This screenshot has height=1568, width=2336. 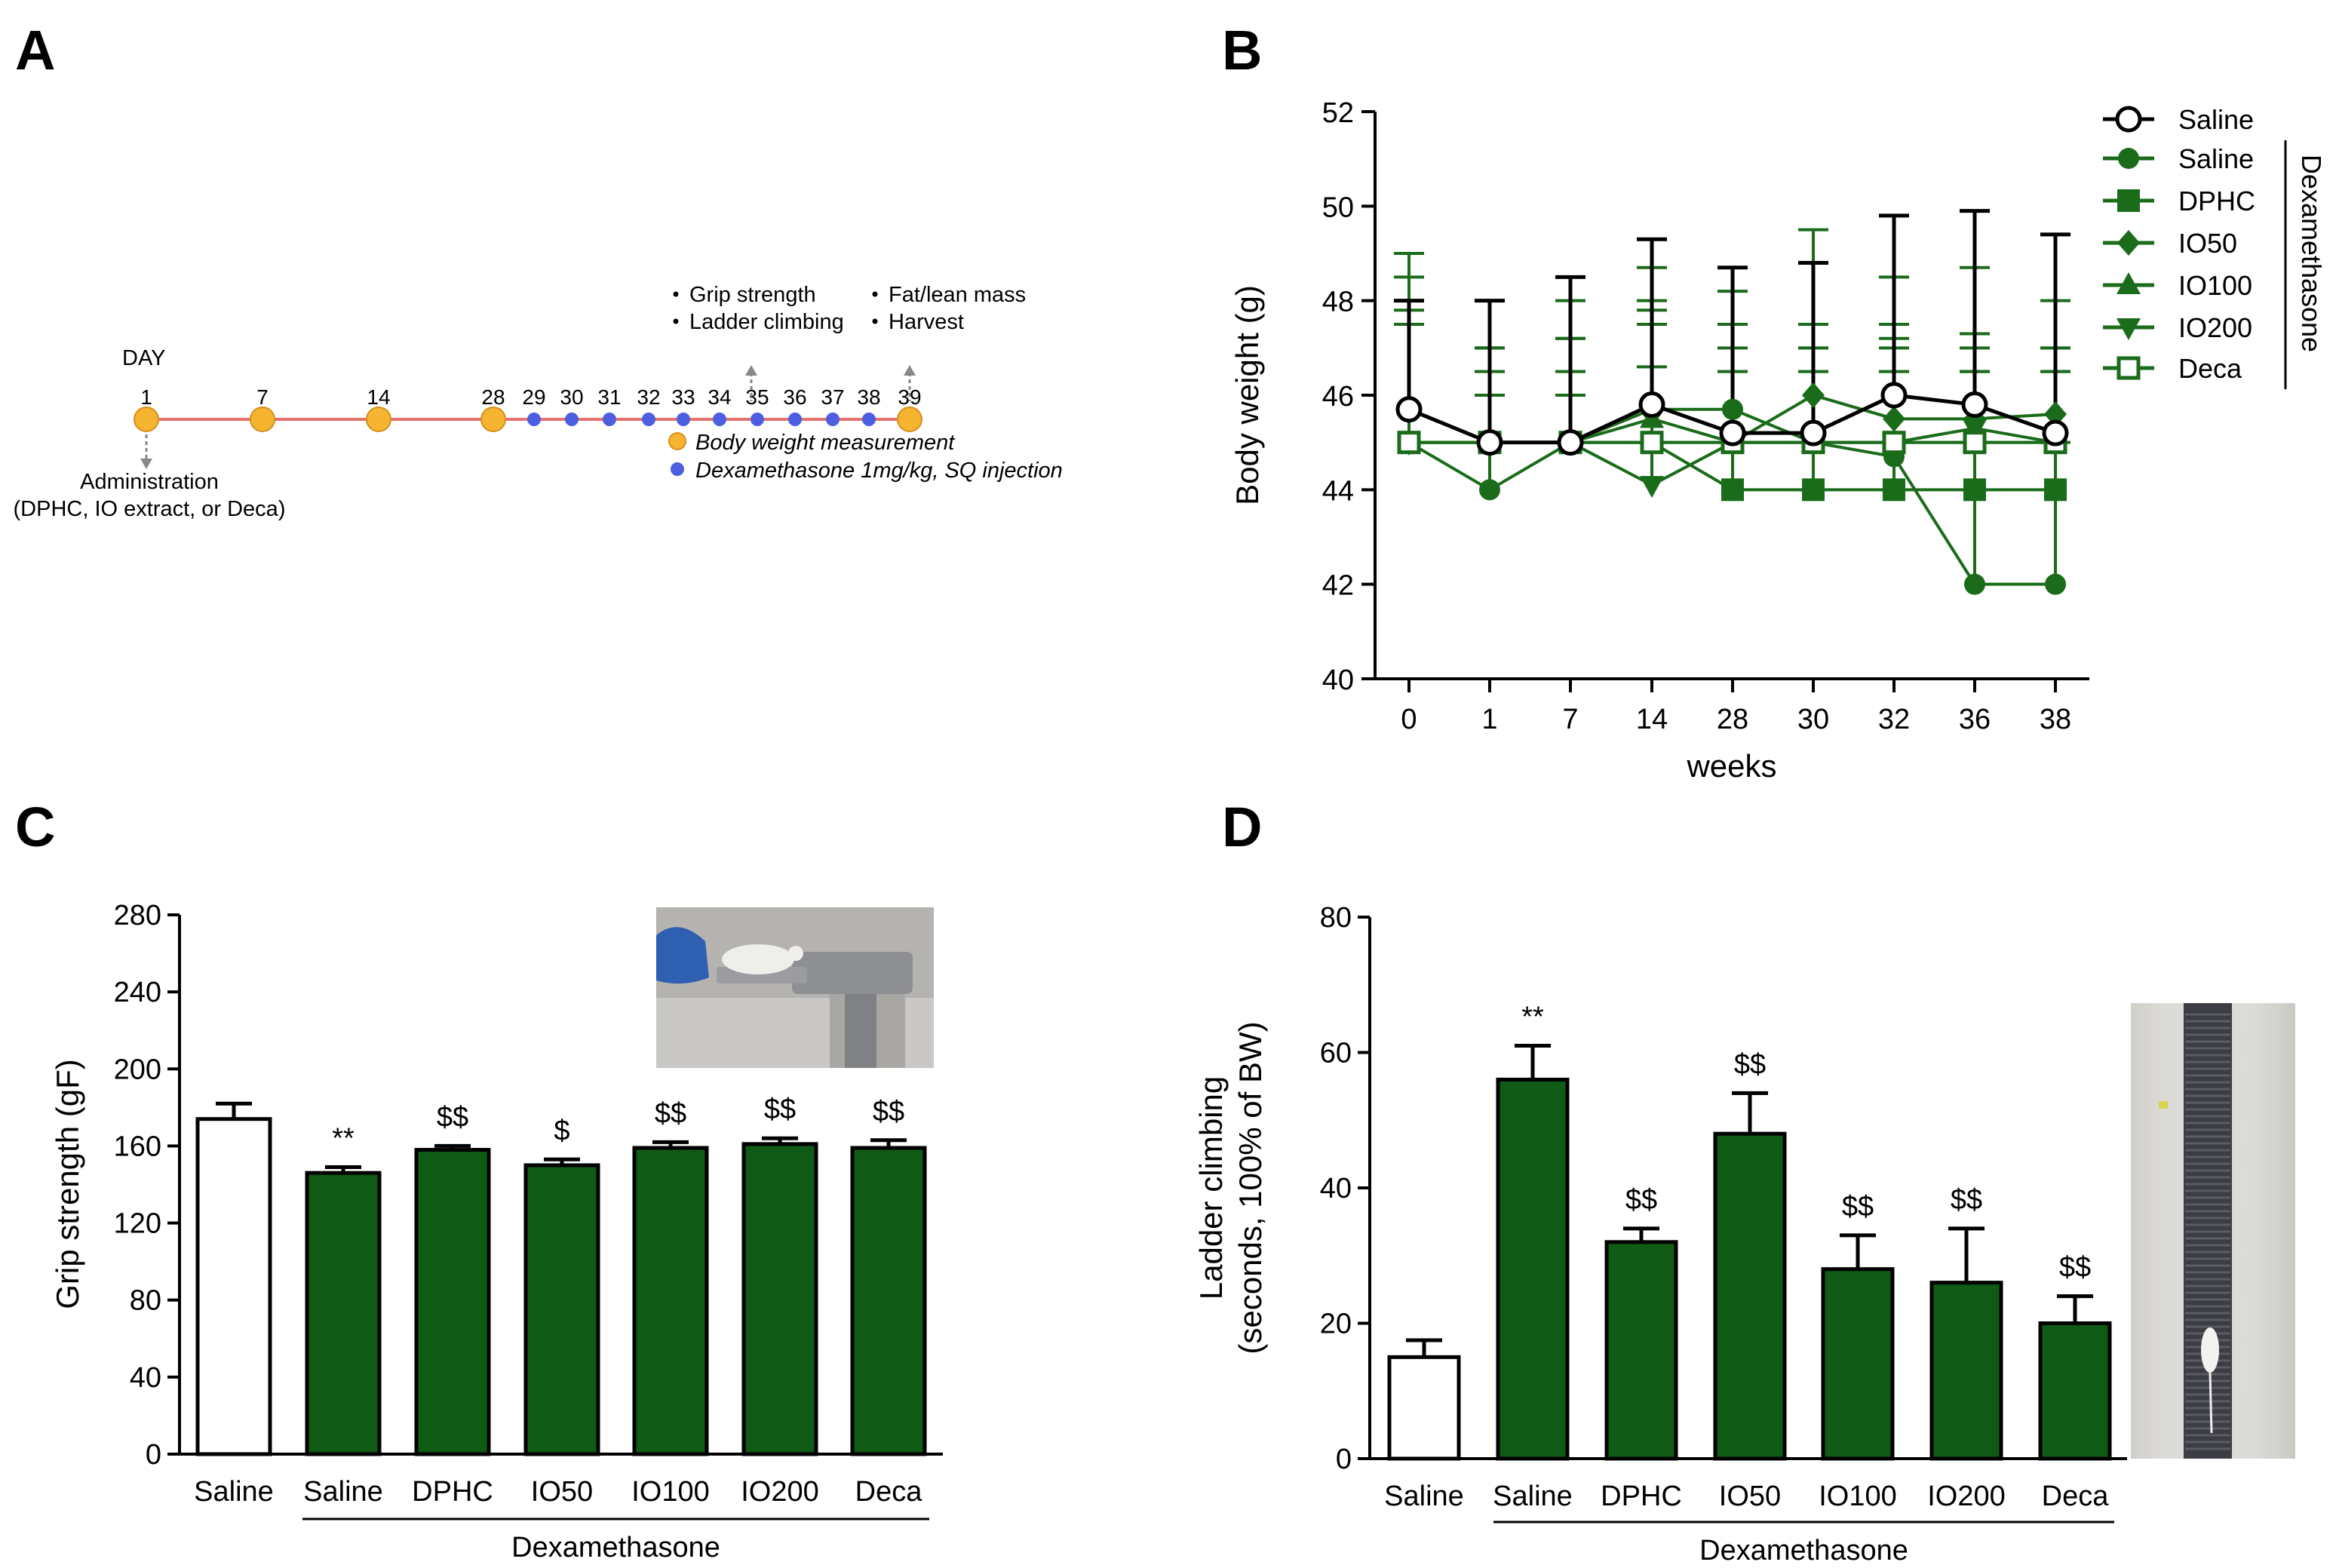 What do you see at coordinates (2056, 720) in the screenshot?
I see `b-x-tick-label: 38` at bounding box center [2056, 720].